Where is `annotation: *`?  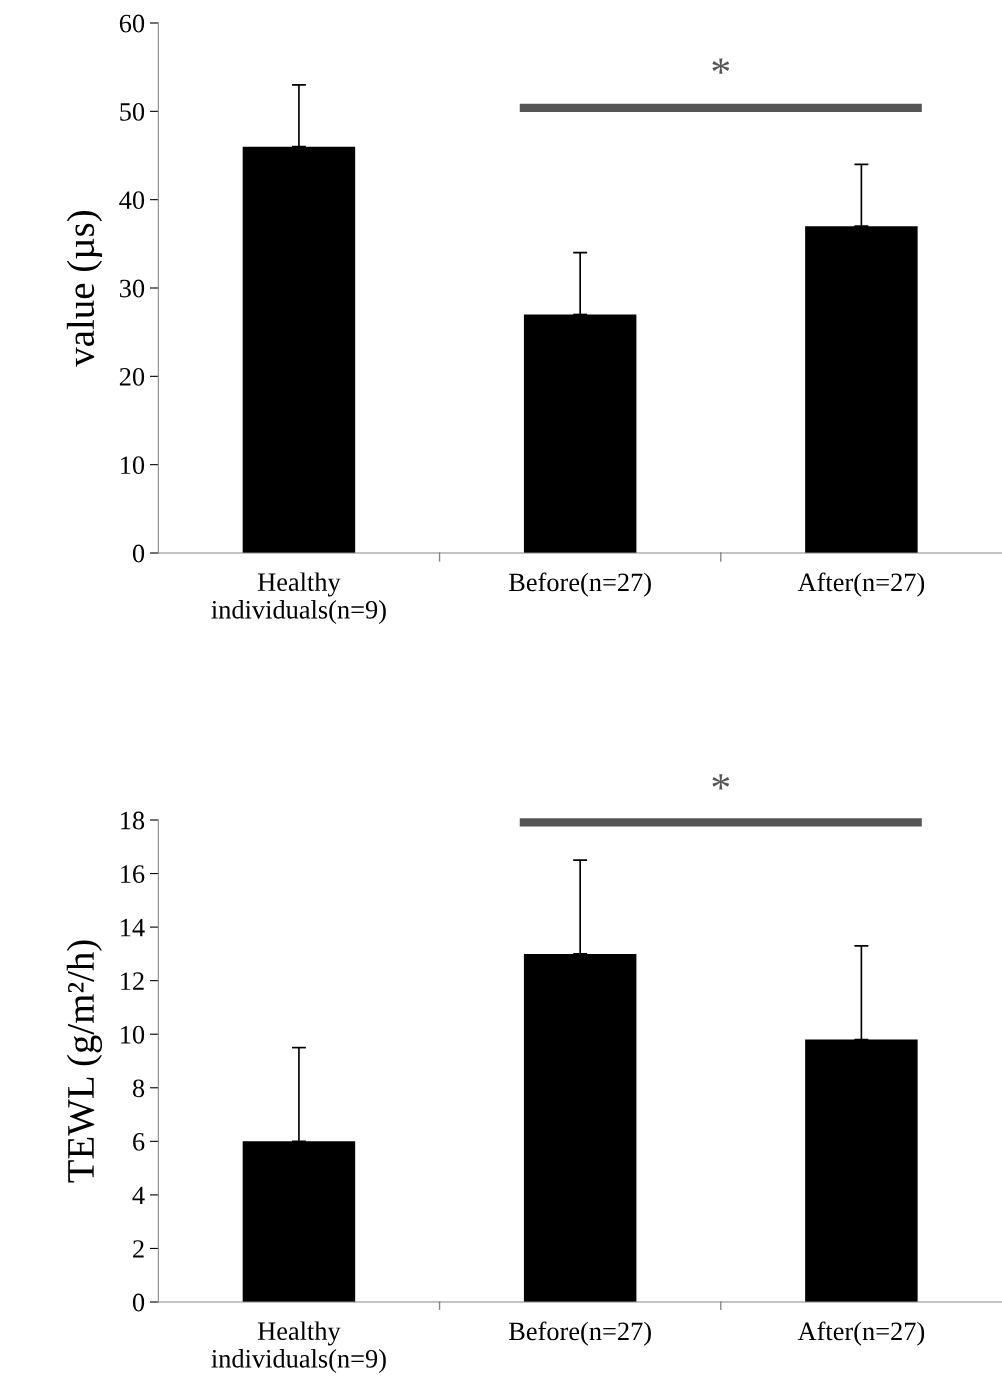 annotation: * is located at coordinates (721, 66).